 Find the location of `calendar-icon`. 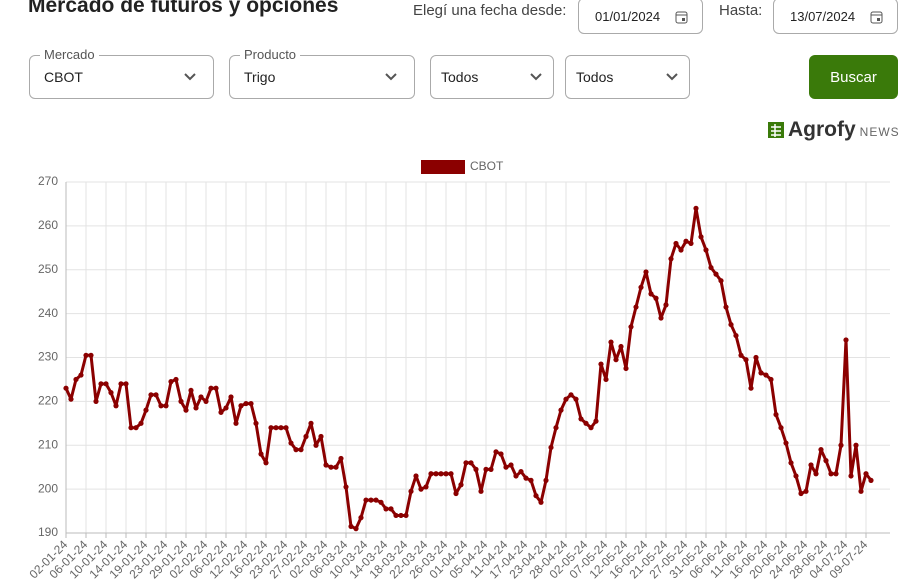

calendar-icon is located at coordinates (876, 17).